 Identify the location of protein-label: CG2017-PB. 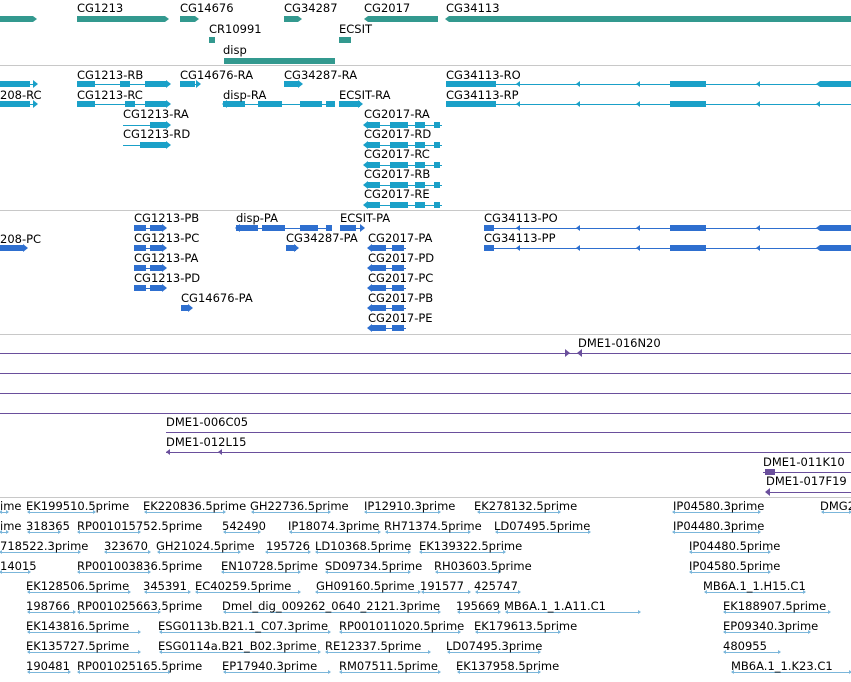
(401, 298).